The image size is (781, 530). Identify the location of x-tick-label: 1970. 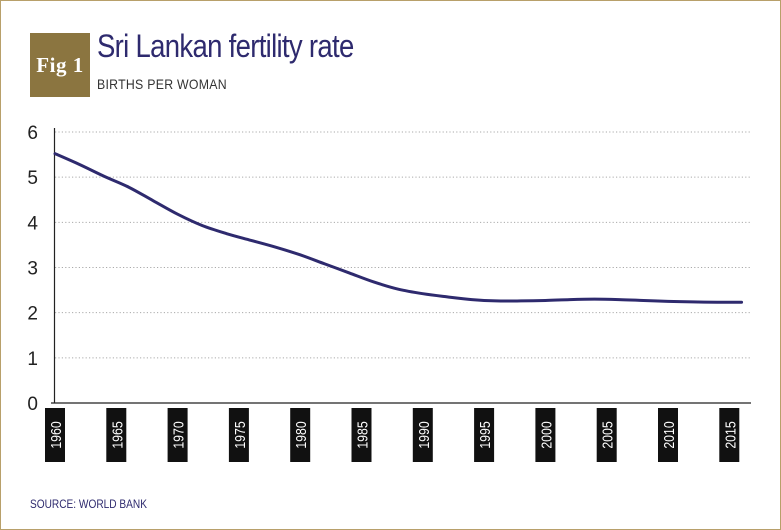
(177, 435).